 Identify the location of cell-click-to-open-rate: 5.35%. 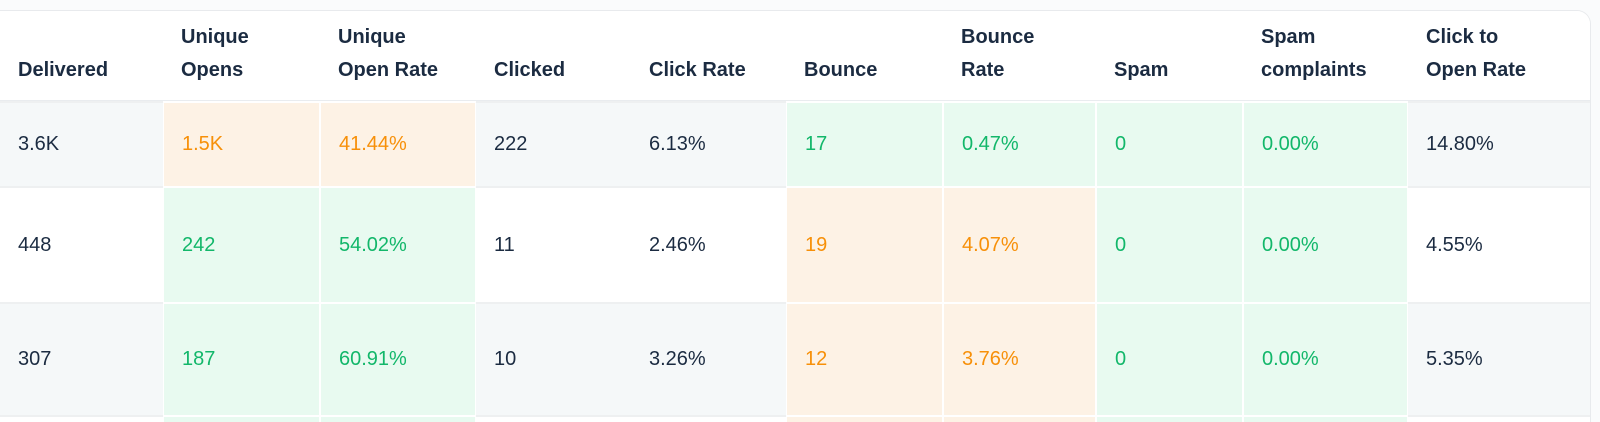
(1499, 358).